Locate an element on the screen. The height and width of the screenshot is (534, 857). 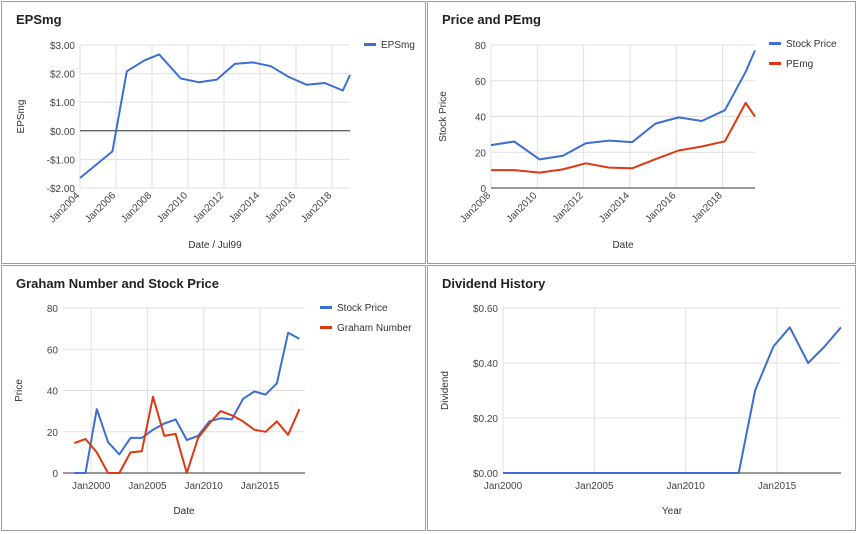
dividend-x-tick-label: Jan2010 is located at coordinates (686, 486).